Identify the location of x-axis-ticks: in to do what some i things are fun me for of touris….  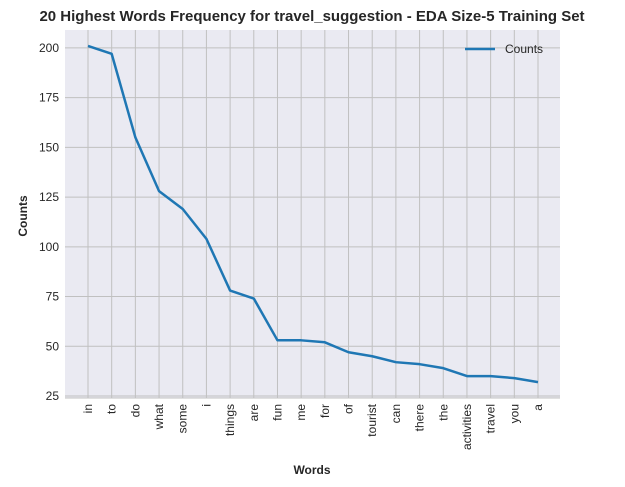
(313, 426).